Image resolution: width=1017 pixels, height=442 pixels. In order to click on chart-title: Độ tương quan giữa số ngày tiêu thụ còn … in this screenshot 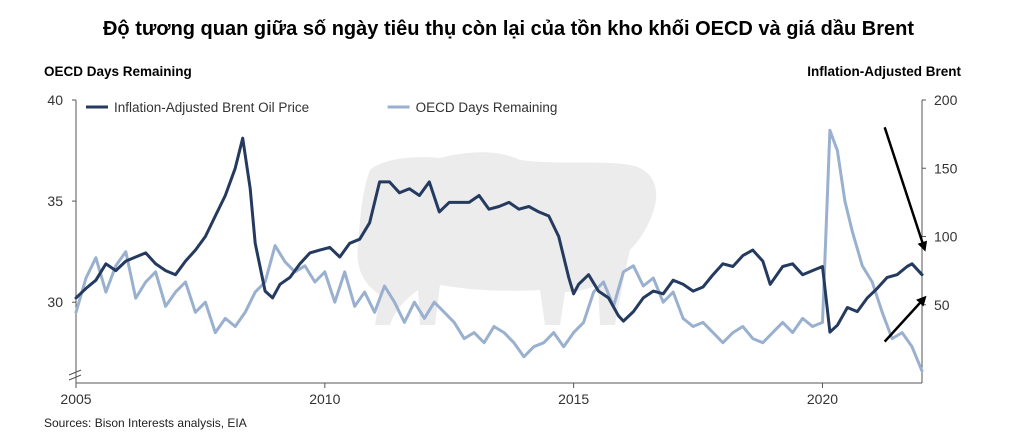, I will do `click(508, 29)`.